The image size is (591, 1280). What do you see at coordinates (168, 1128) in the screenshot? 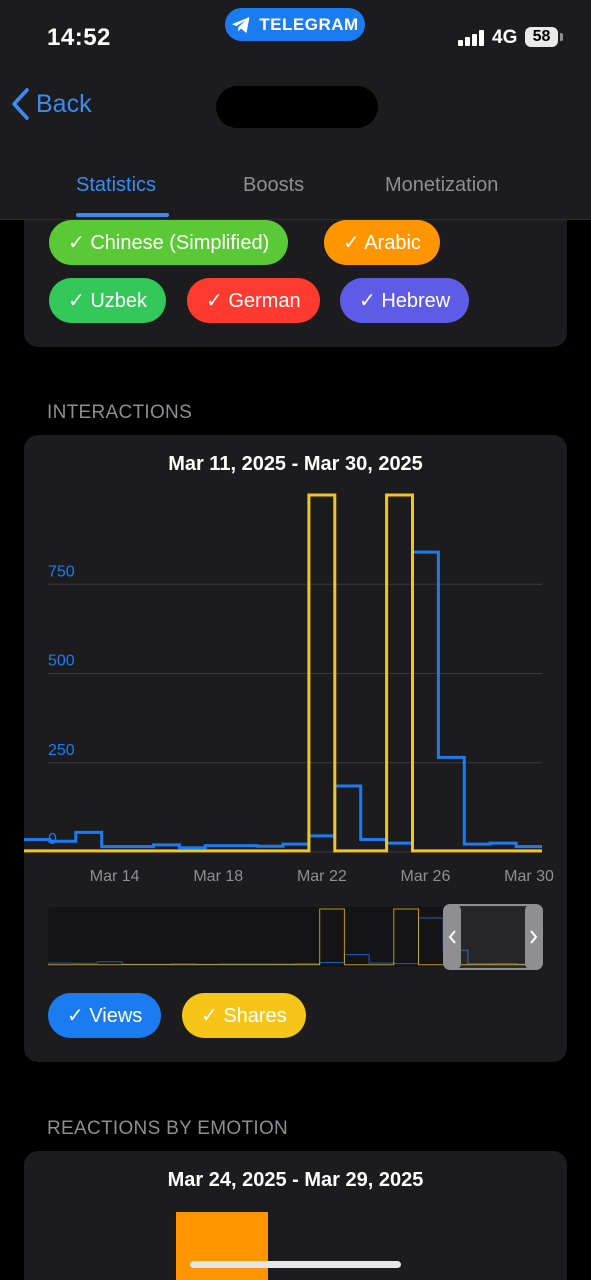
I see `section-title-reactions: REACTIONS BY EMOTION` at bounding box center [168, 1128].